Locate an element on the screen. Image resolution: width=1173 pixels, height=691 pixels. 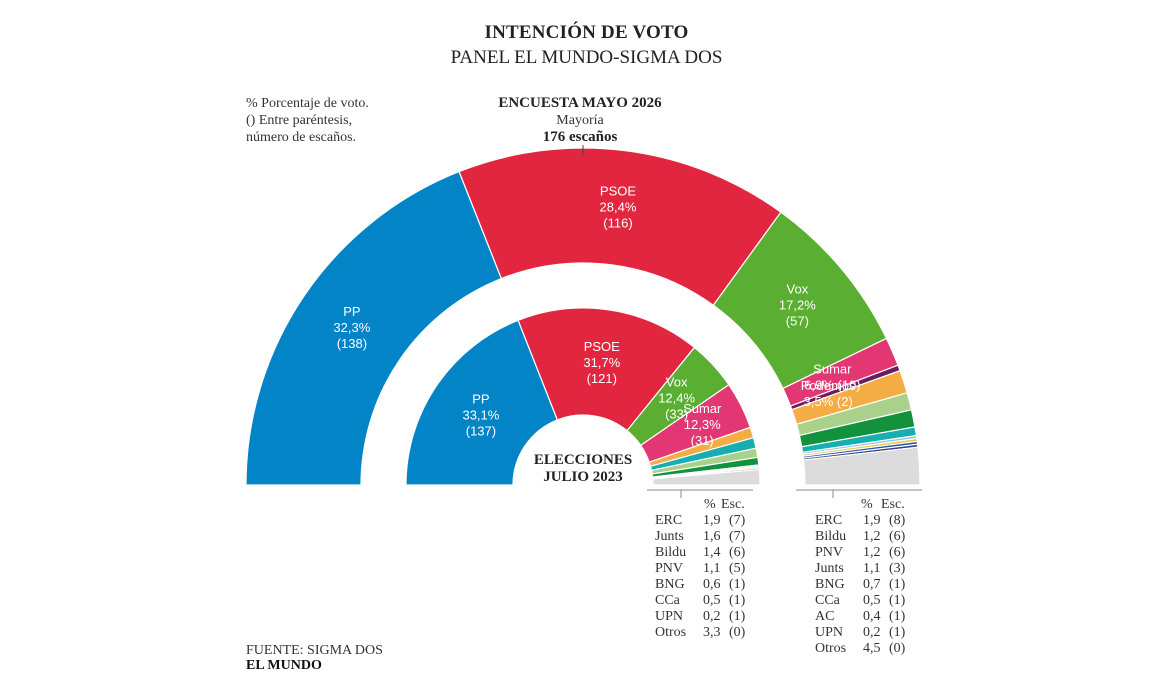
table-row: BNG 0,7 (1) is located at coordinates (864, 585).